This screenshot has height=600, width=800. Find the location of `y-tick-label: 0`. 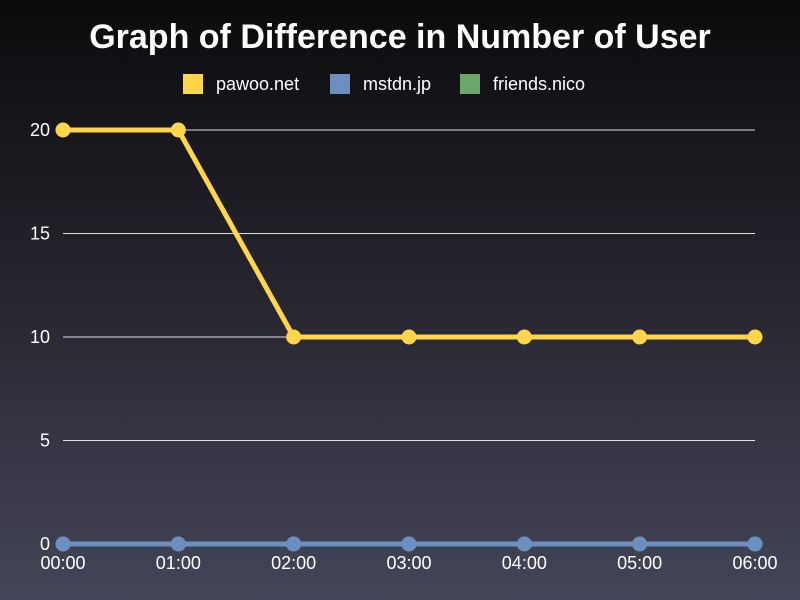

y-tick-label: 0 is located at coordinates (45, 544).